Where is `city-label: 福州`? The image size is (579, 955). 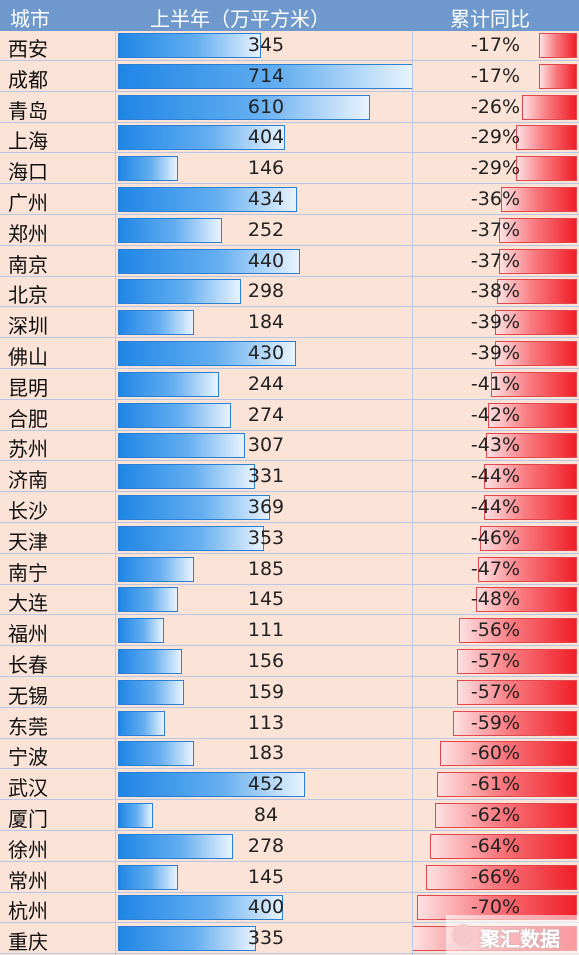 city-label: 福州 is located at coordinates (28, 634).